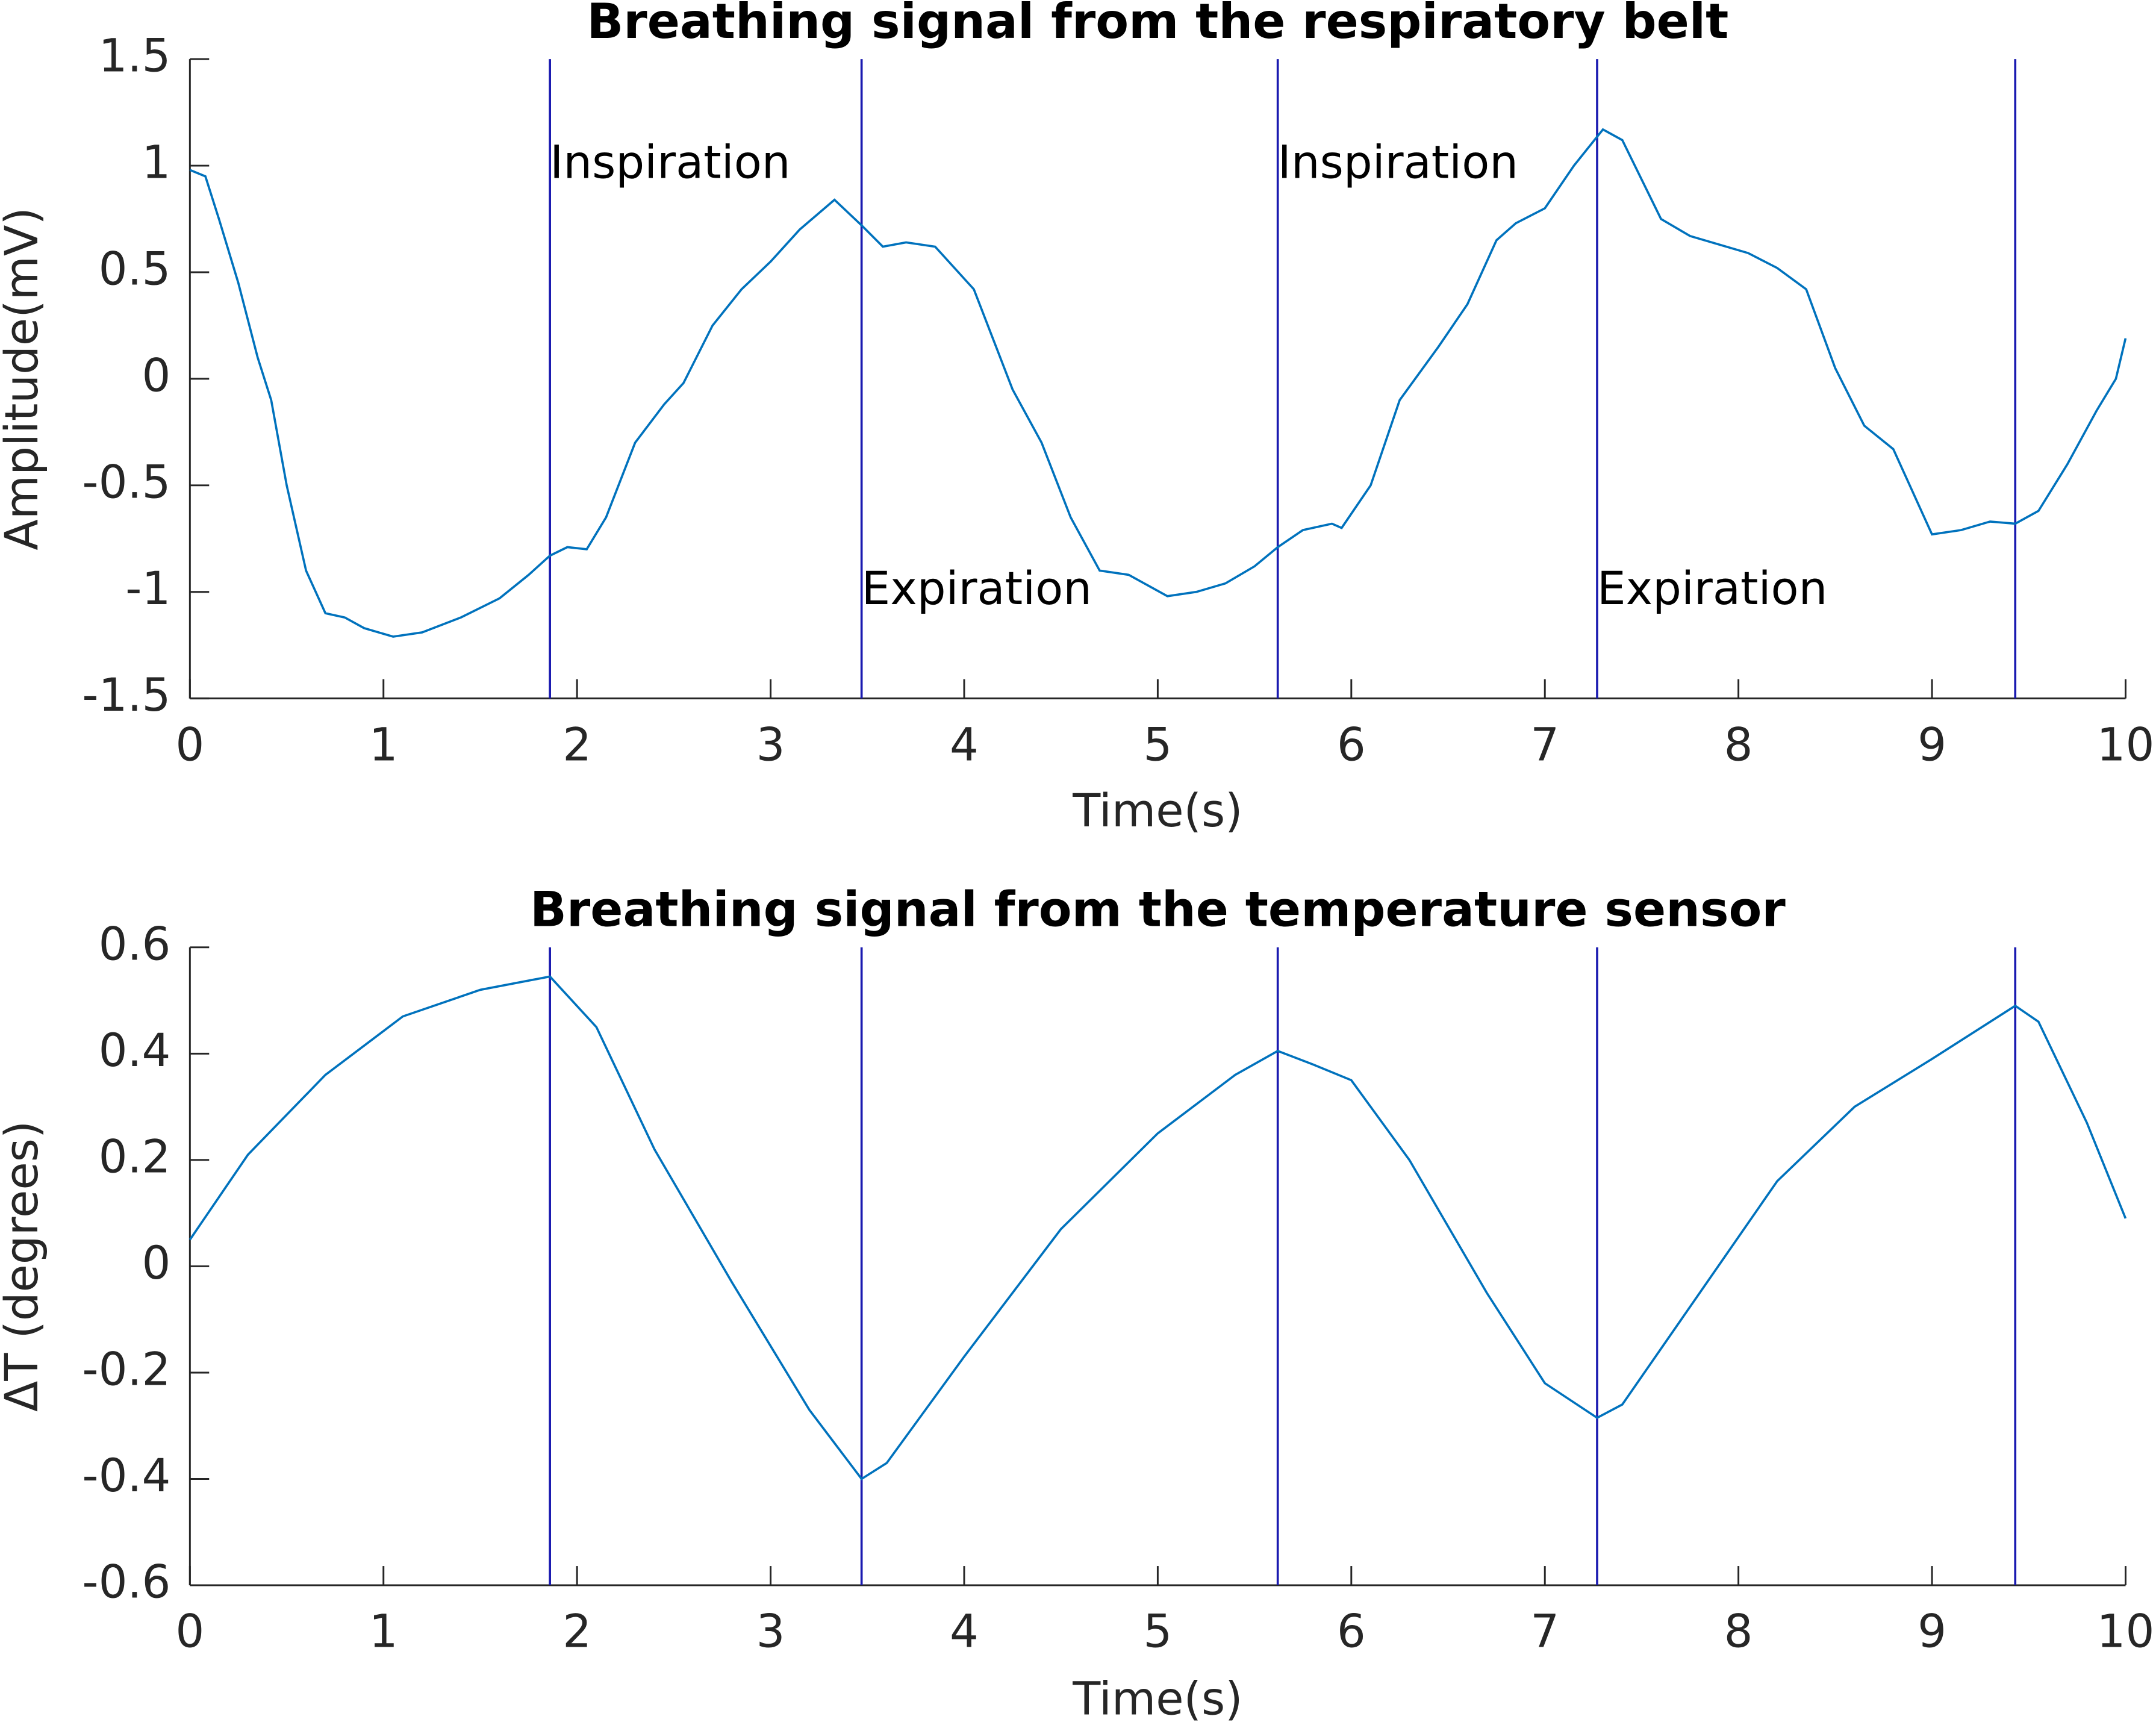 This screenshot has width=2156, height=1731. What do you see at coordinates (156, 162) in the screenshot?
I see `y-tick-label: 1` at bounding box center [156, 162].